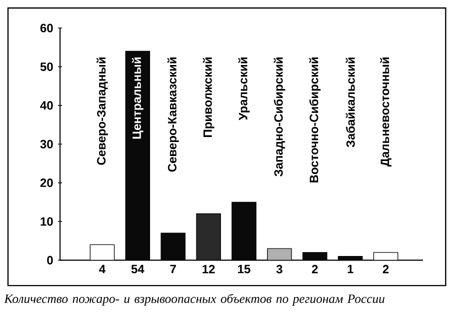  What do you see at coordinates (280, 117) in the screenshot?
I see `x-tick-label: Западно-Сибирский` at bounding box center [280, 117].